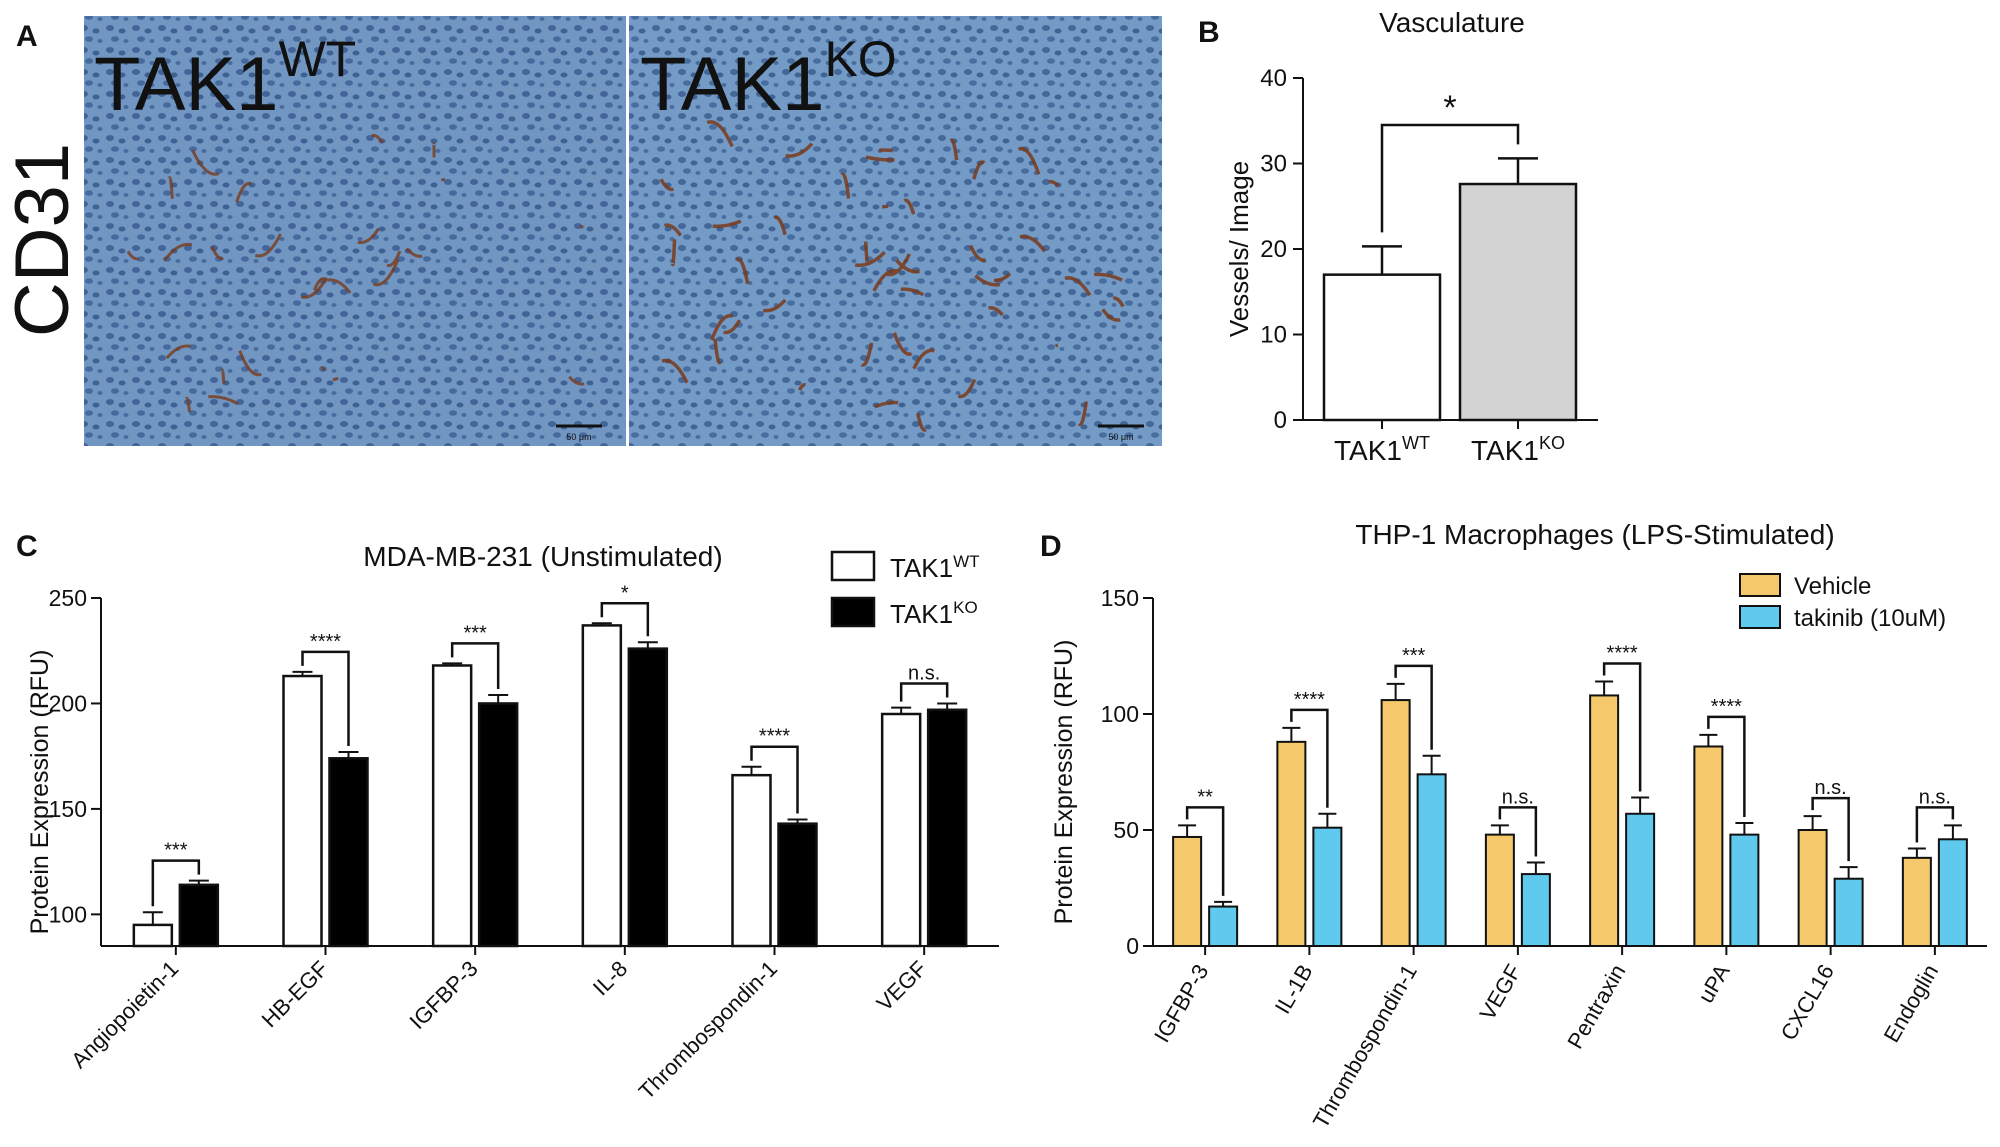 The height and width of the screenshot is (1147, 2000). What do you see at coordinates (325, 642) in the screenshot?
I see `chart-c-sig-label: ****` at bounding box center [325, 642].